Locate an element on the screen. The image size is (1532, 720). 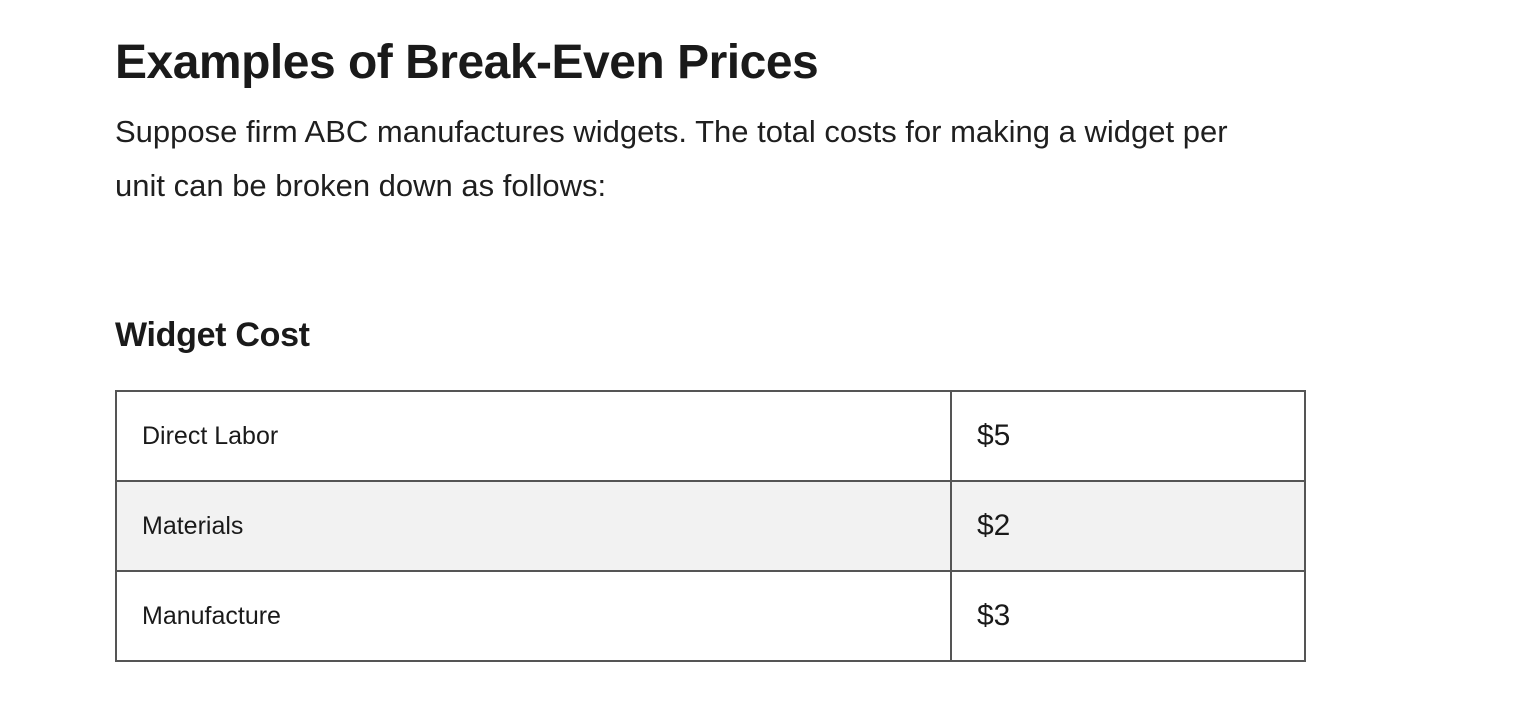
cost-item-cell: Direct Labor is located at coordinates (533, 436).